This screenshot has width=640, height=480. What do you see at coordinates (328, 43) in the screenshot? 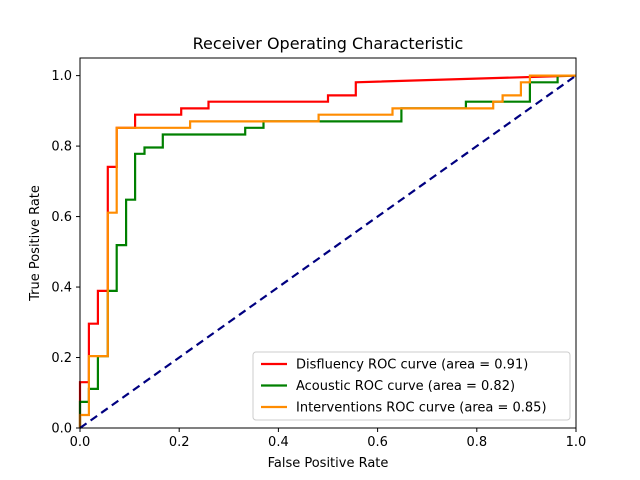
I see `chart-title: Receiver Operating Characteristic` at bounding box center [328, 43].